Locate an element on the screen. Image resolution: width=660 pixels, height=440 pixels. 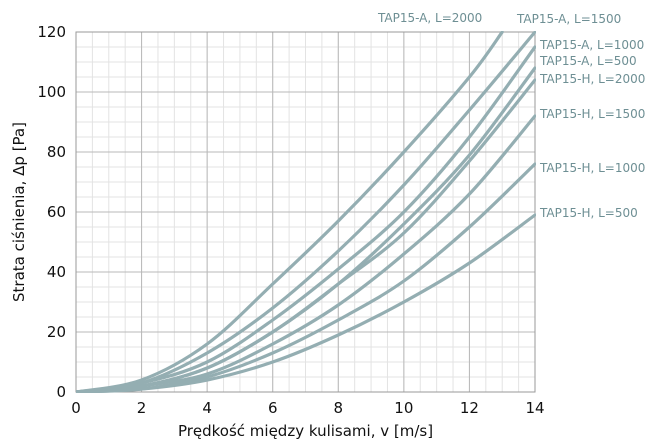
series-label: TAP15-H, L=500 is located at coordinates (588, 213).